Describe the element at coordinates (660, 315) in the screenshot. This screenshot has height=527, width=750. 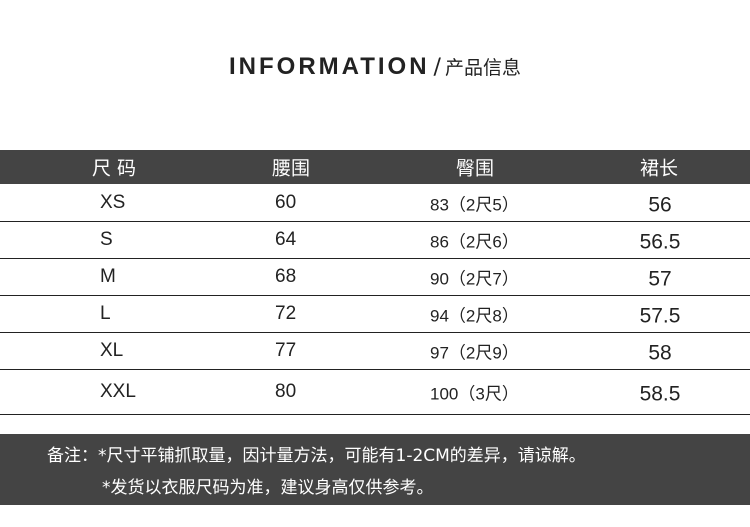
I see `cell-length: 57.5` at that location.